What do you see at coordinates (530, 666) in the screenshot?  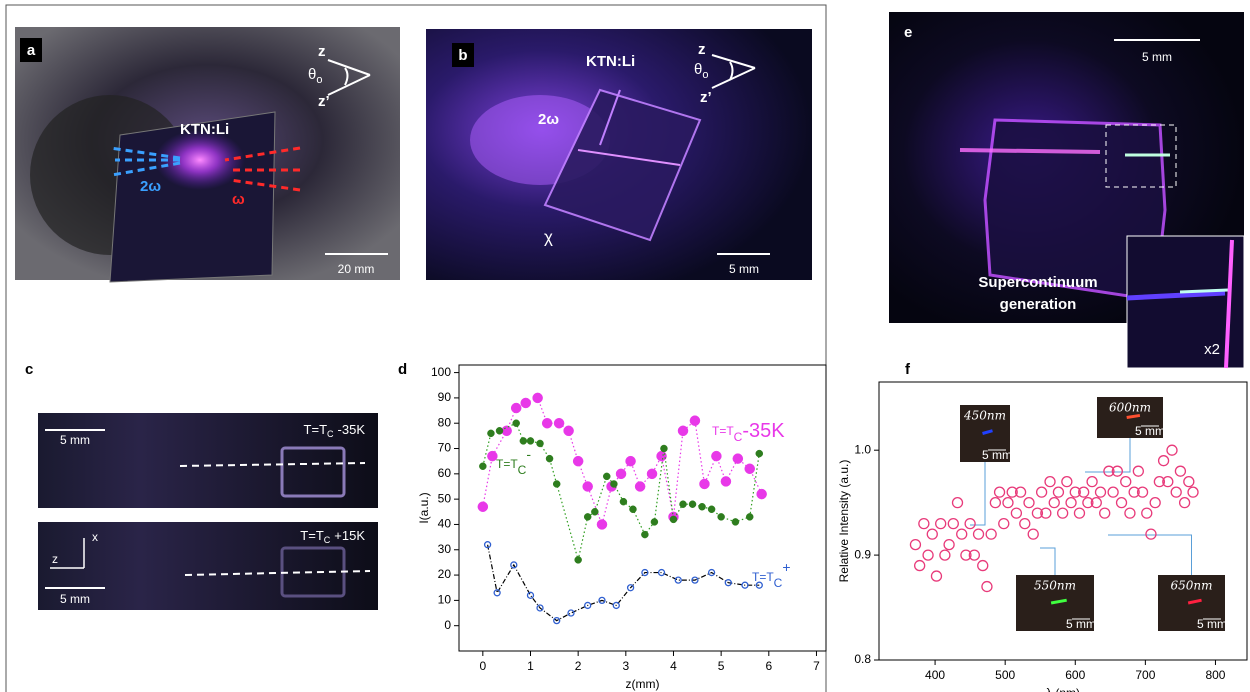 I see `x-tick-label: 1` at bounding box center [530, 666].